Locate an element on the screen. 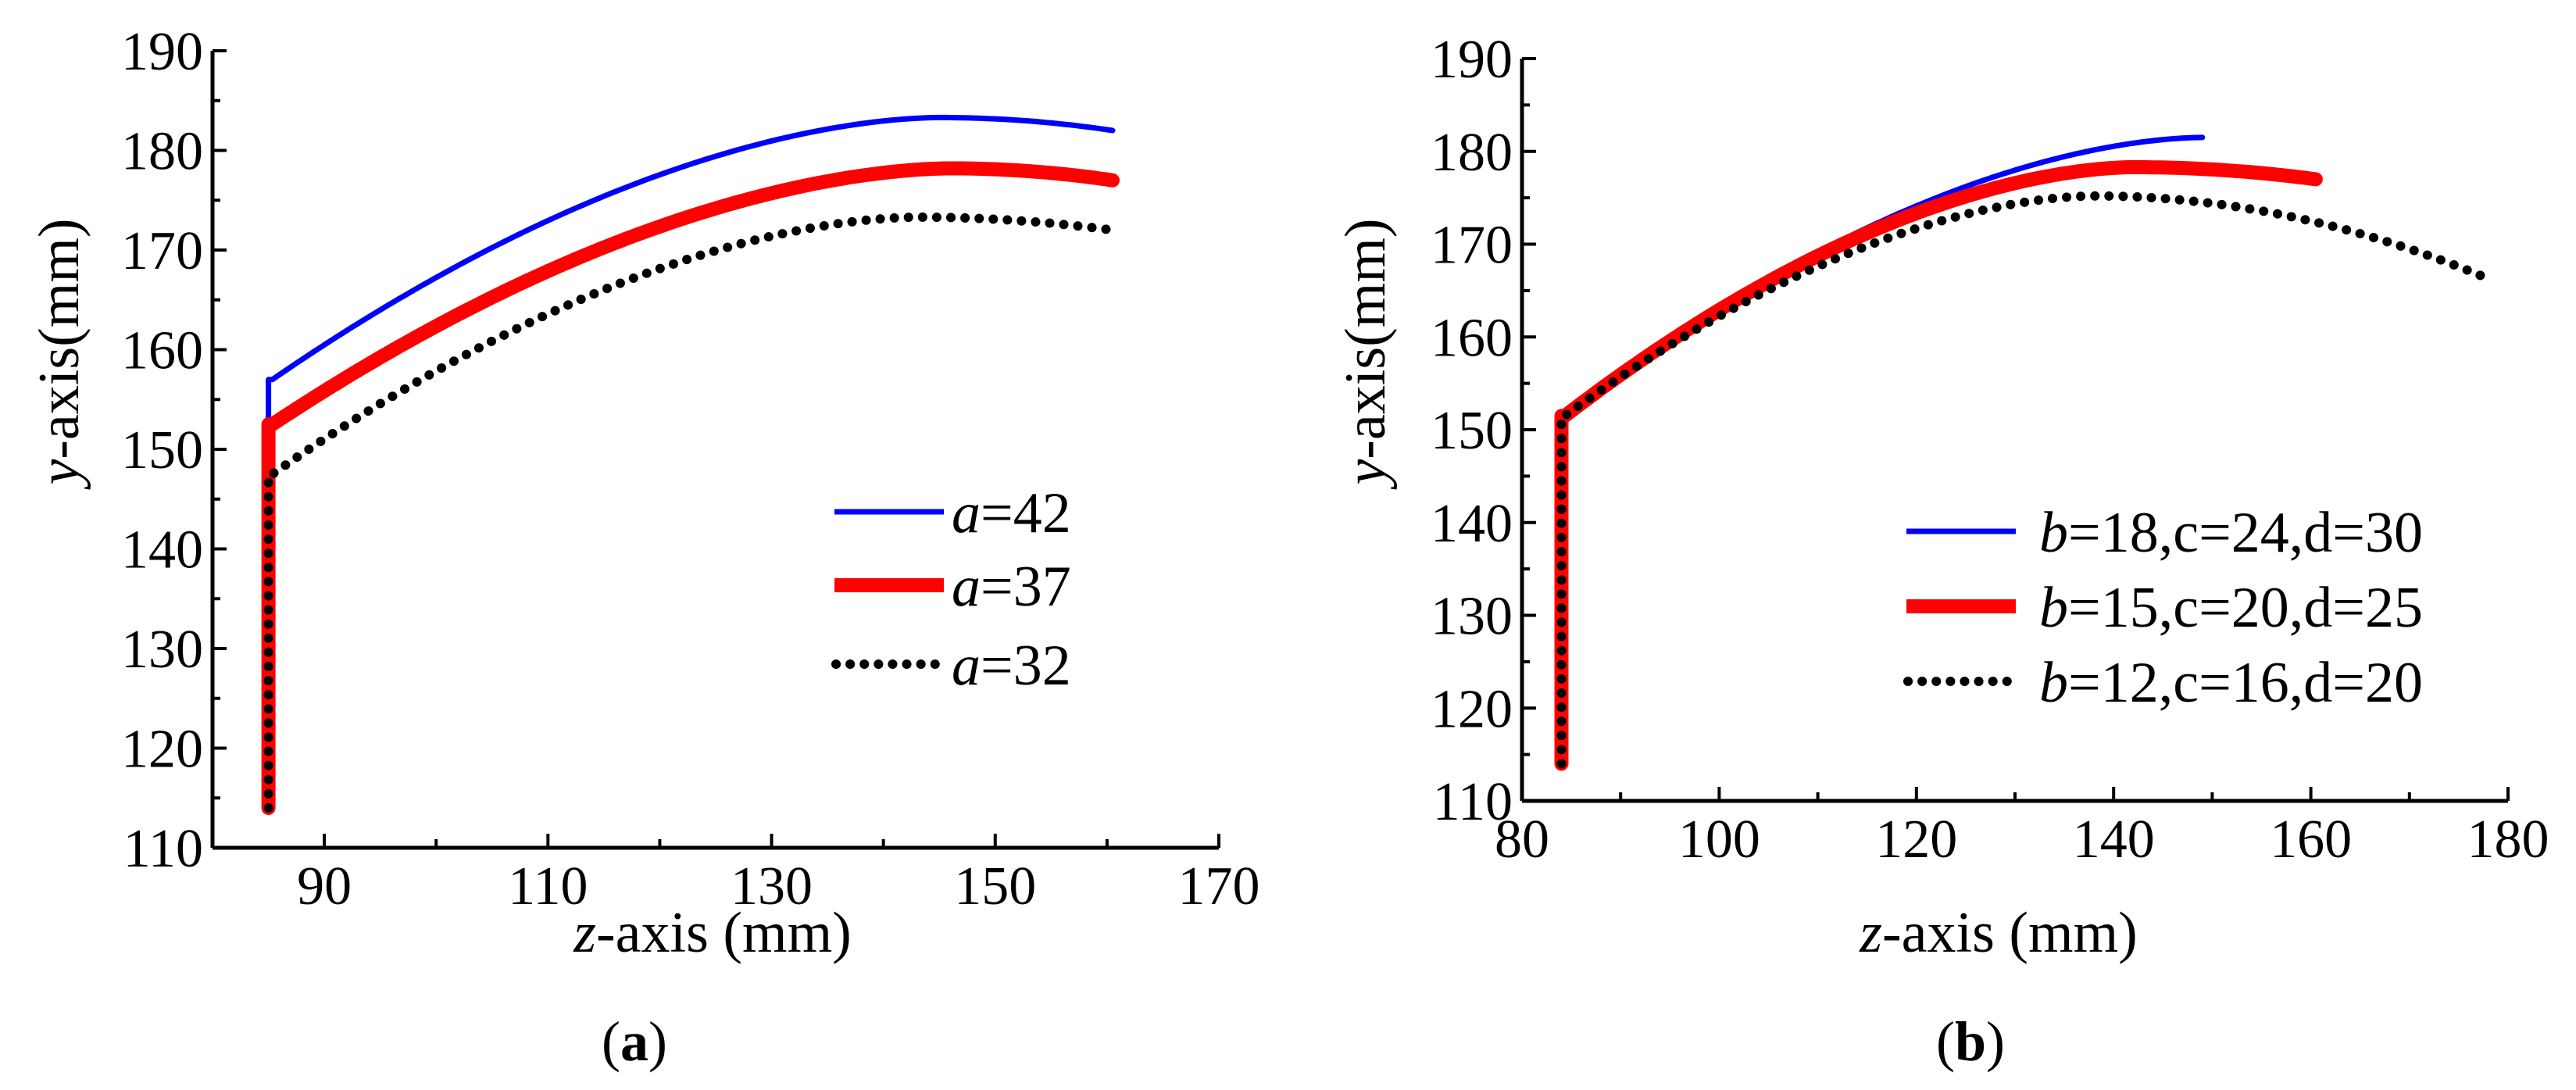 This screenshot has height=1090, width=2576. legend-label-a37: a=37 is located at coordinates (1012, 587).